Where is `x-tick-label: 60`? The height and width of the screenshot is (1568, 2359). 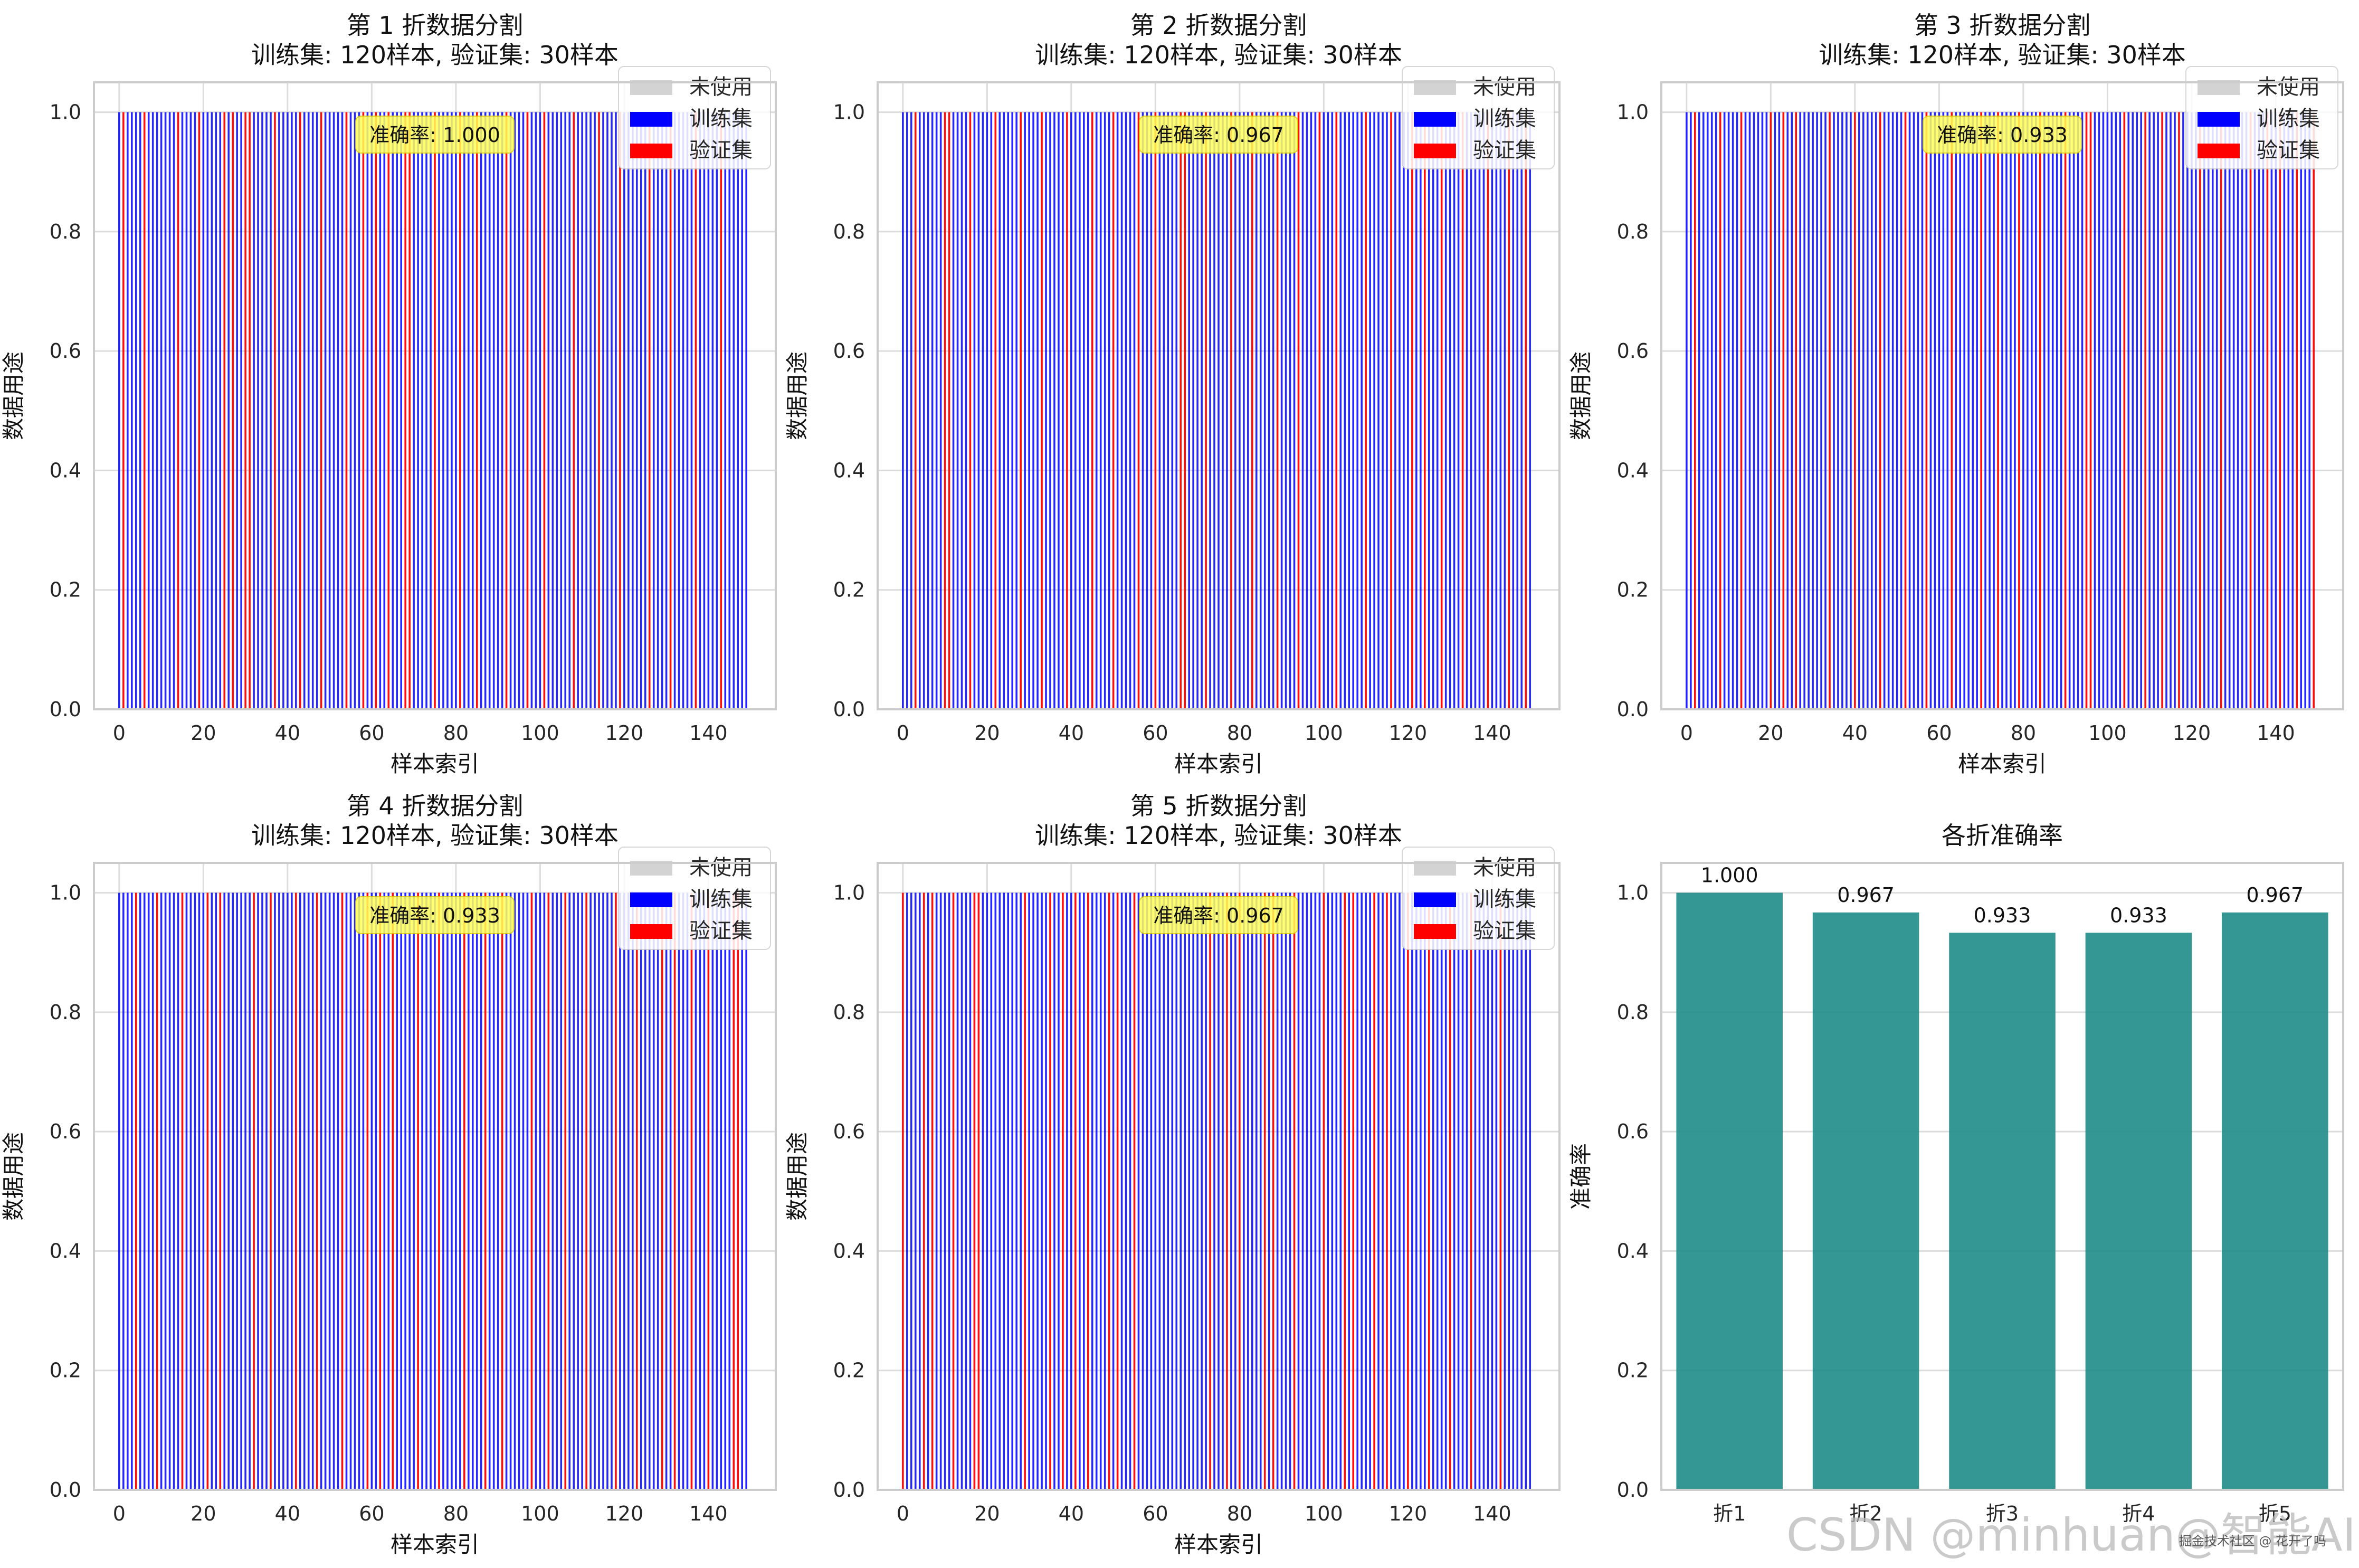 x-tick-label: 60 is located at coordinates (1939, 733).